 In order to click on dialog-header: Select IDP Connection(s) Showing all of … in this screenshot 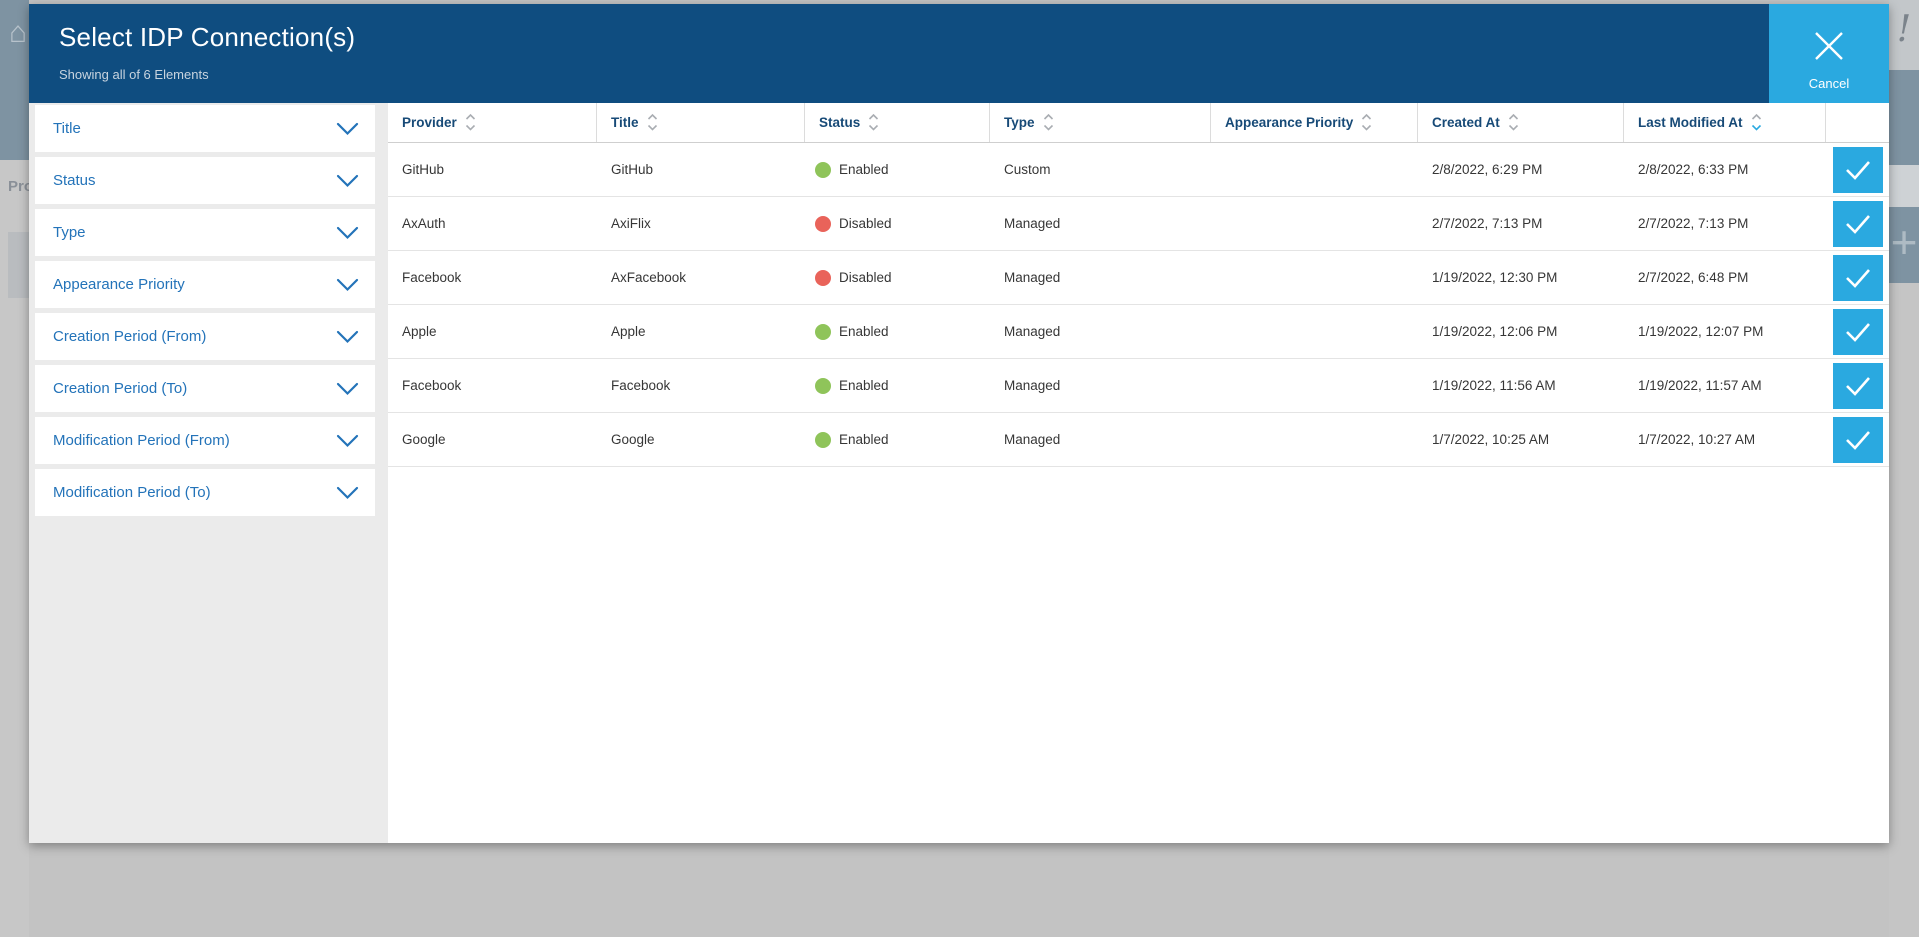, I will do `click(959, 53)`.